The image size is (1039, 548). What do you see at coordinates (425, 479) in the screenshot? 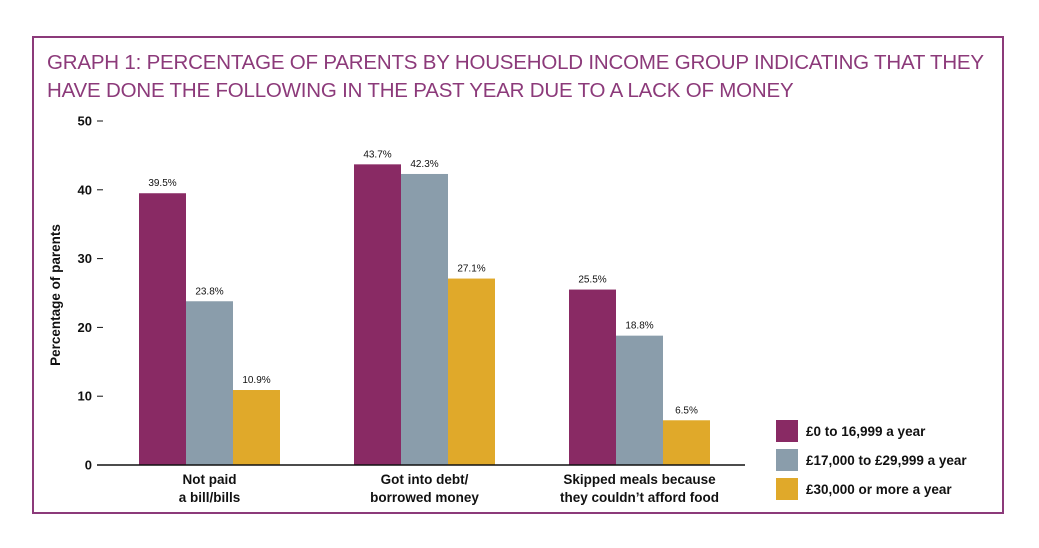
I see `category-label: Got into debt/` at bounding box center [425, 479].